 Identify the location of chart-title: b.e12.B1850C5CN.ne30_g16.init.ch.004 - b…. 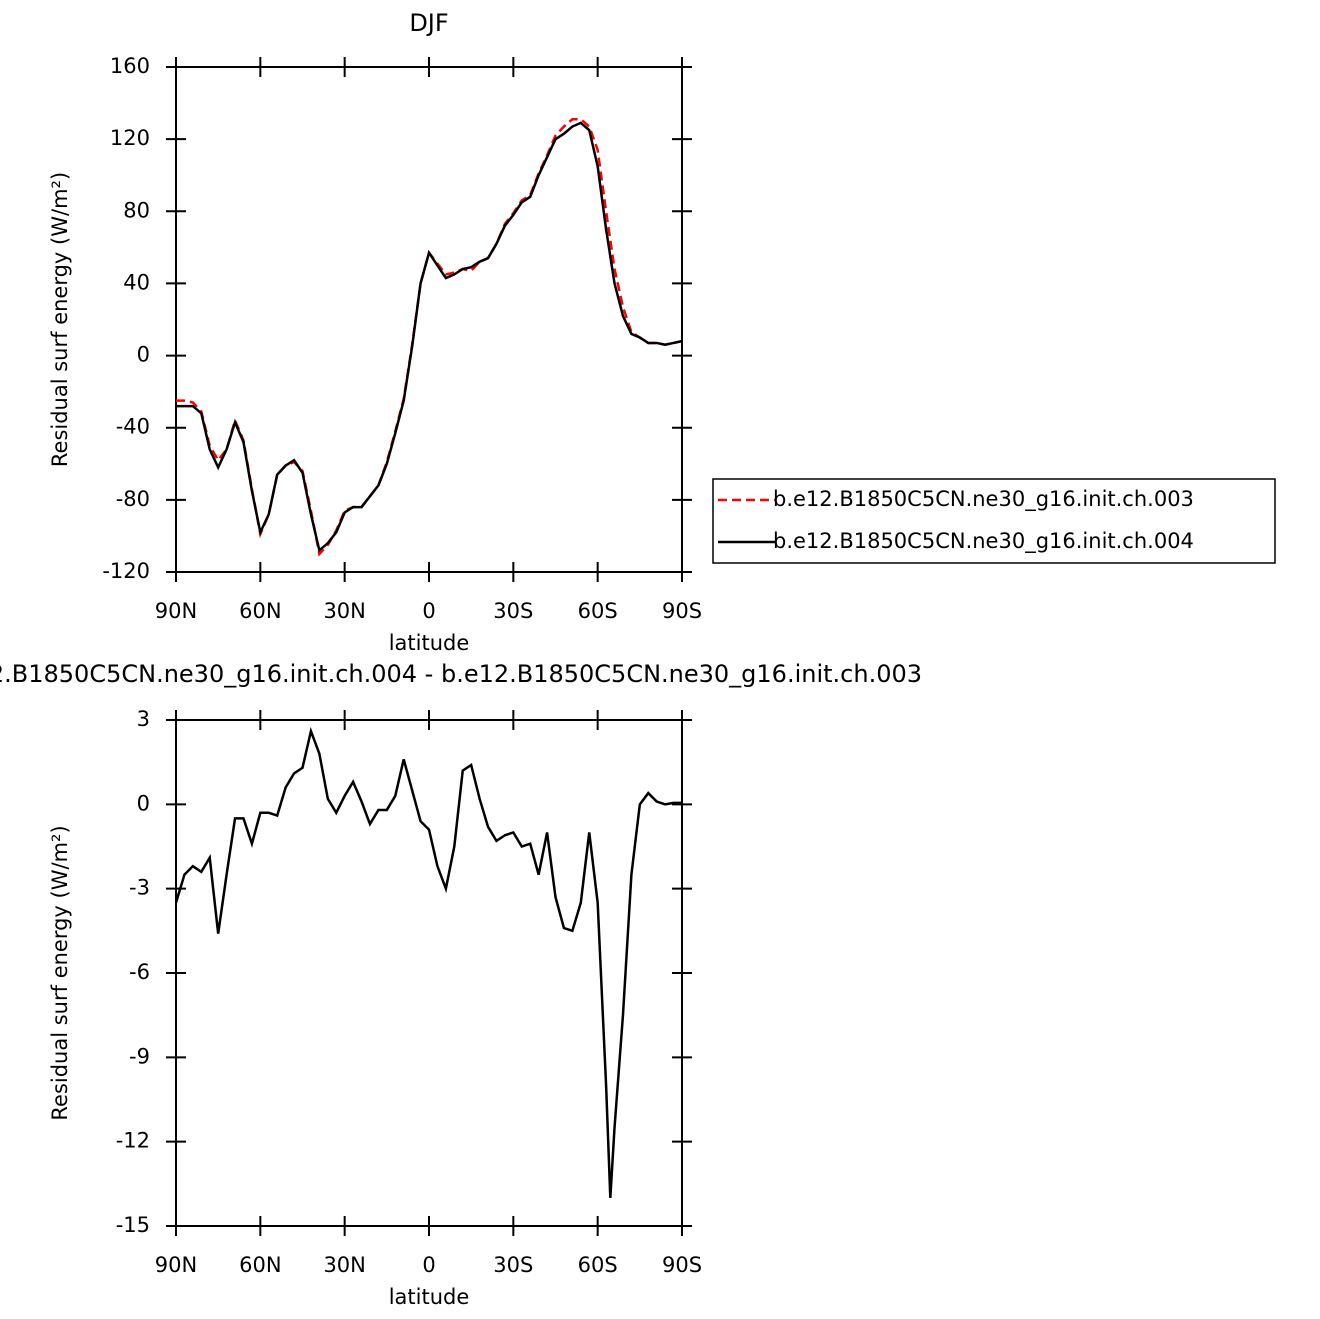
(461, 674).